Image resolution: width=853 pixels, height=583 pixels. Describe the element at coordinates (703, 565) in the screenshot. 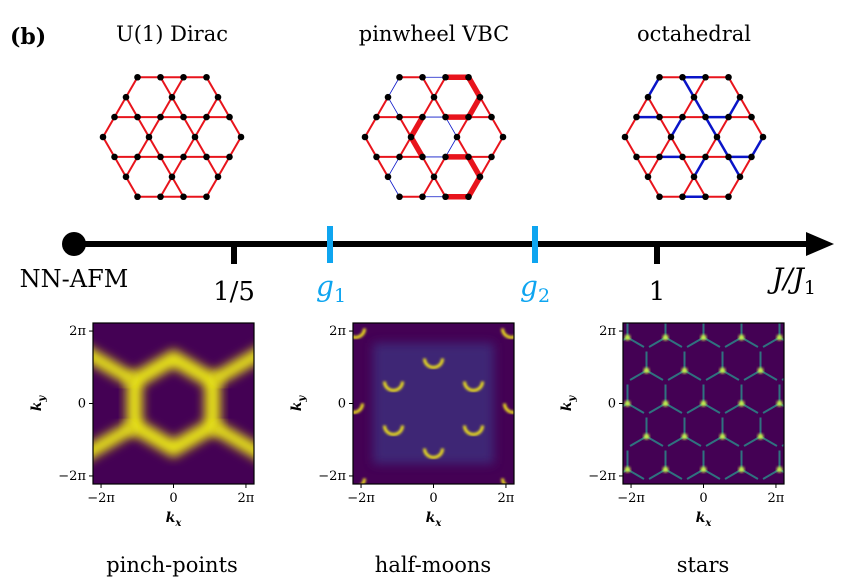

I see `caption-stars: stars` at that location.